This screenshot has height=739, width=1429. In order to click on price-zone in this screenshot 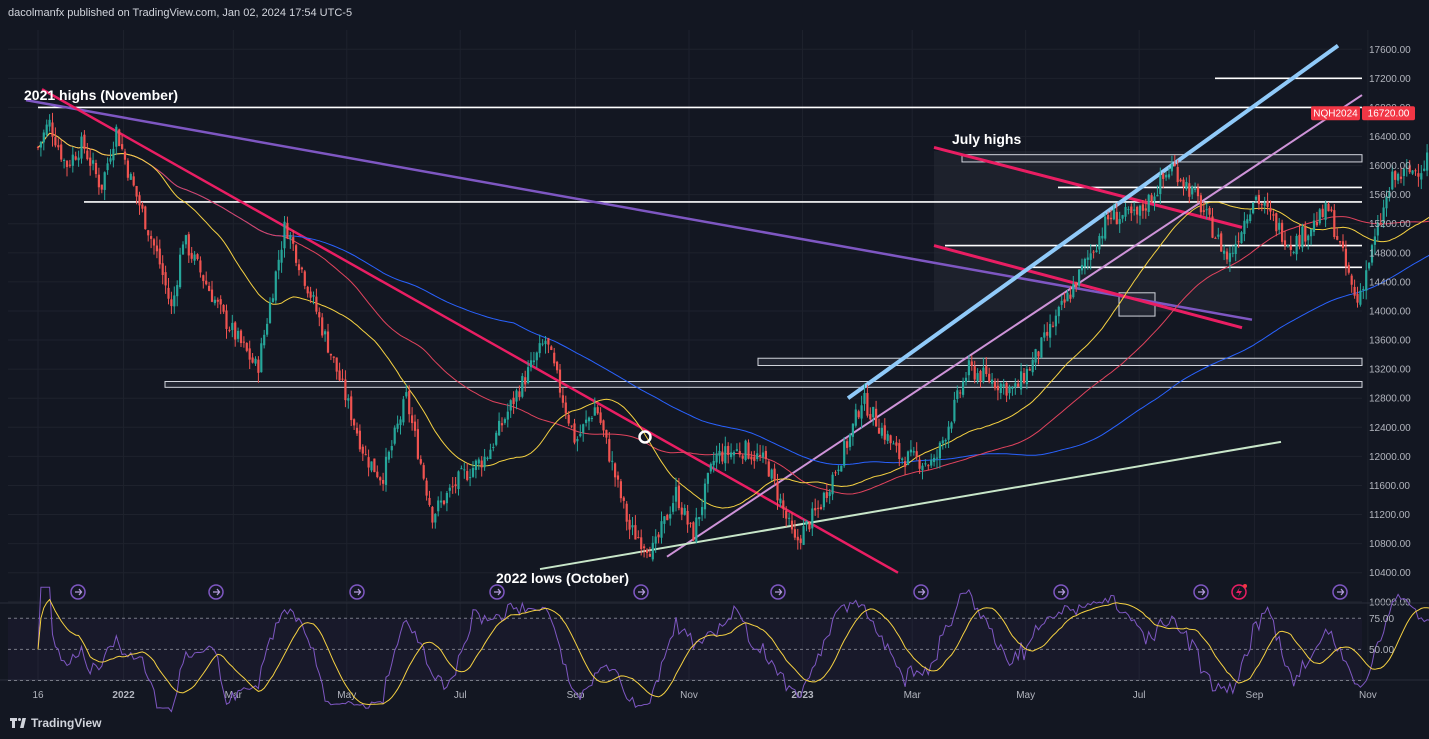, I will do `click(1162, 158)`.